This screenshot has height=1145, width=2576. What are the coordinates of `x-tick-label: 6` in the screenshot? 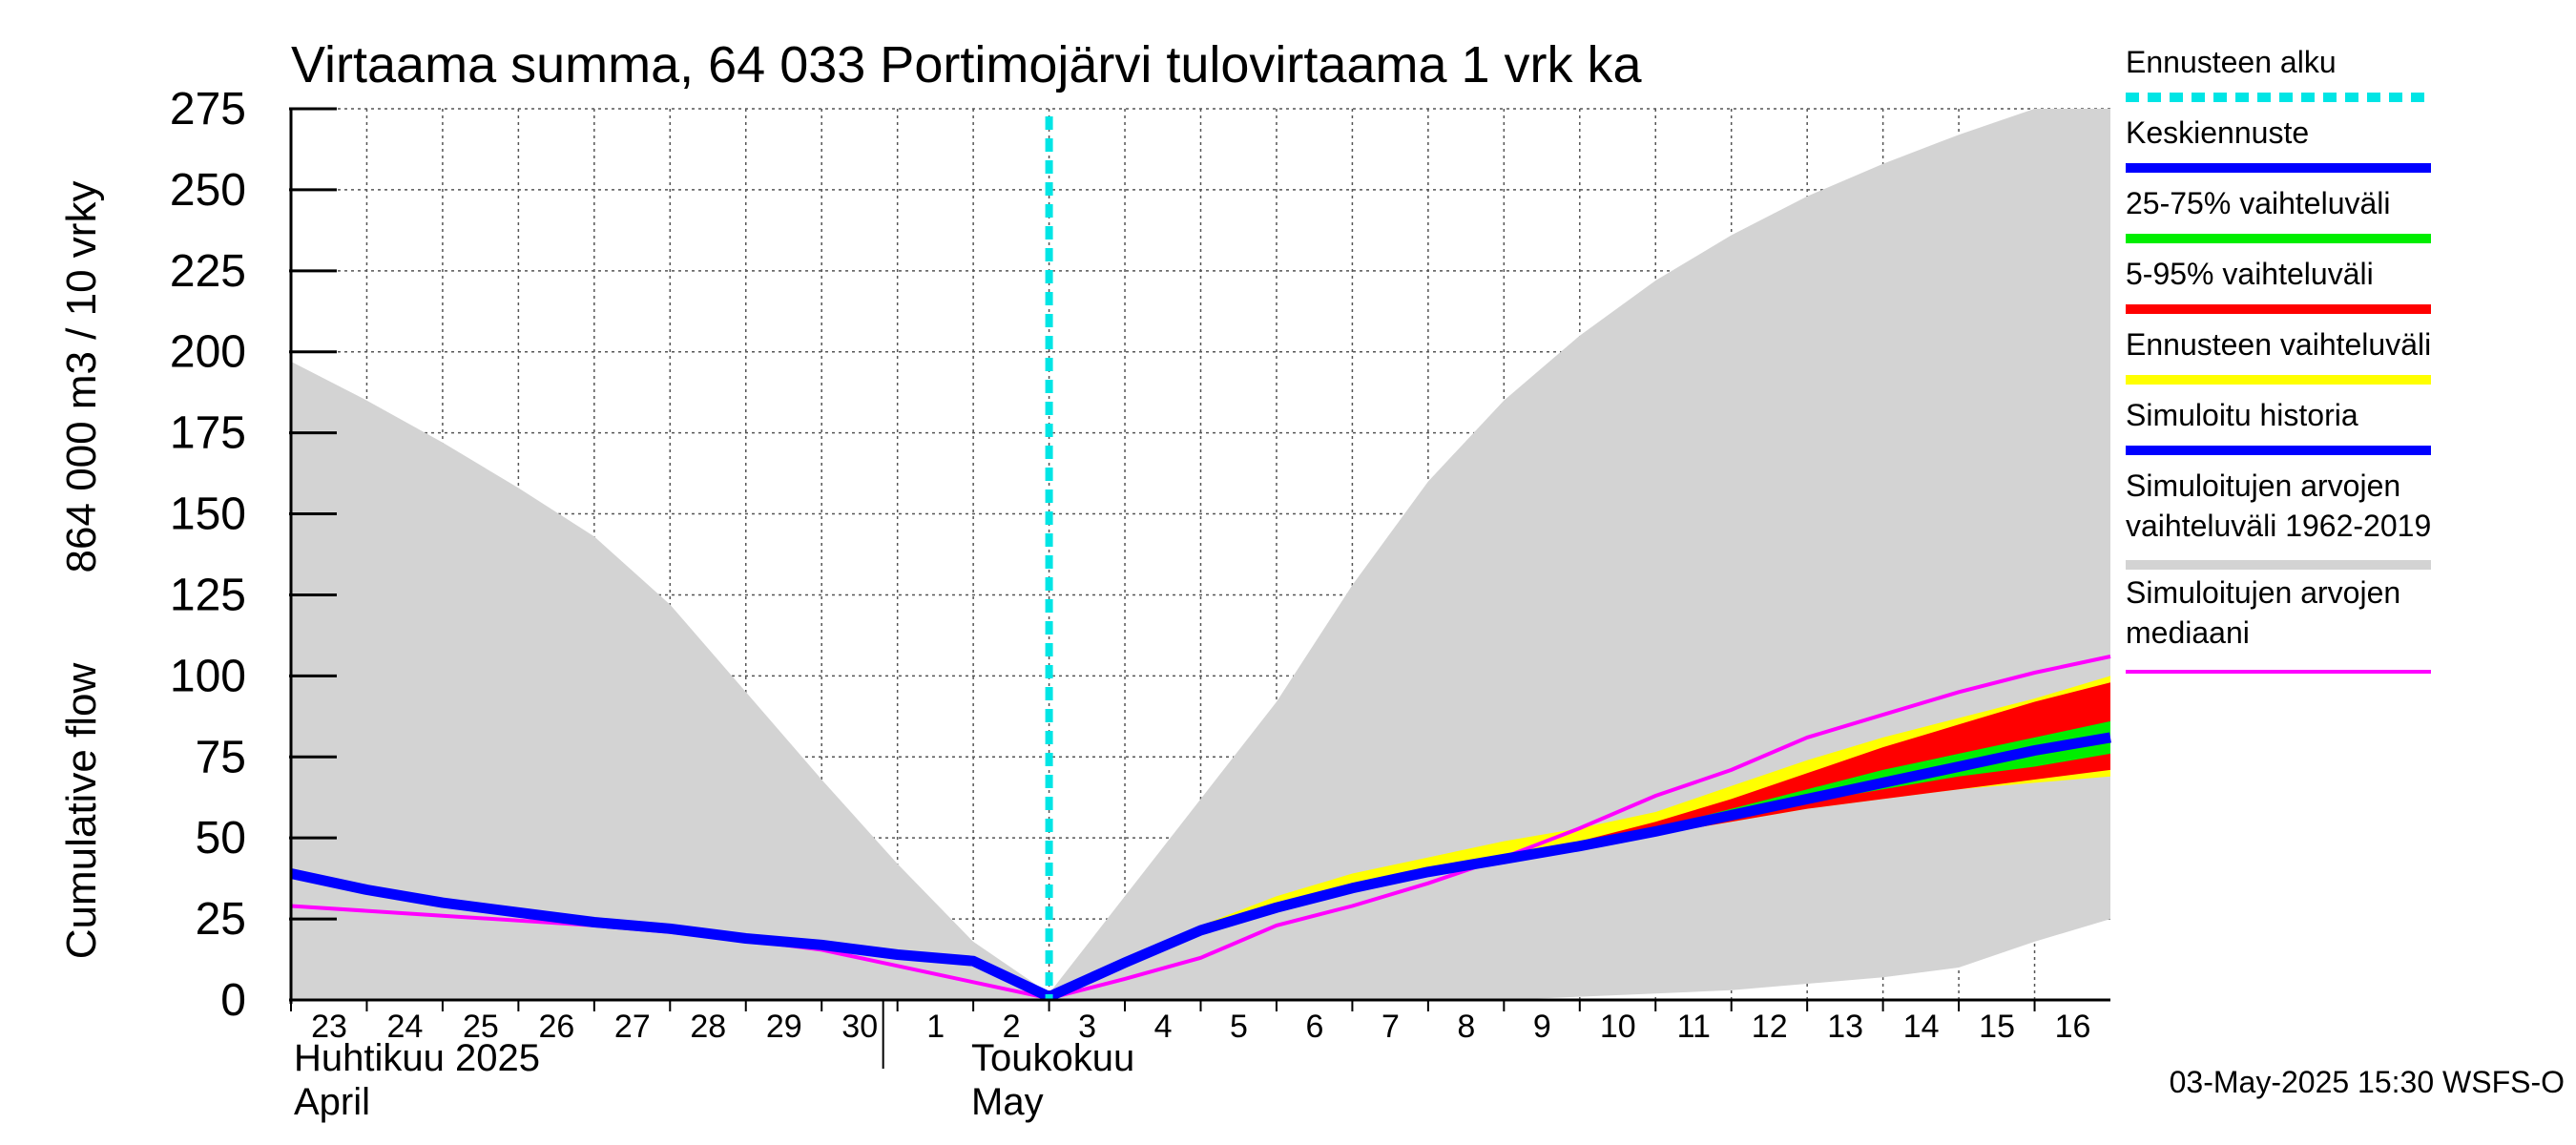 It's located at (1314, 1027).